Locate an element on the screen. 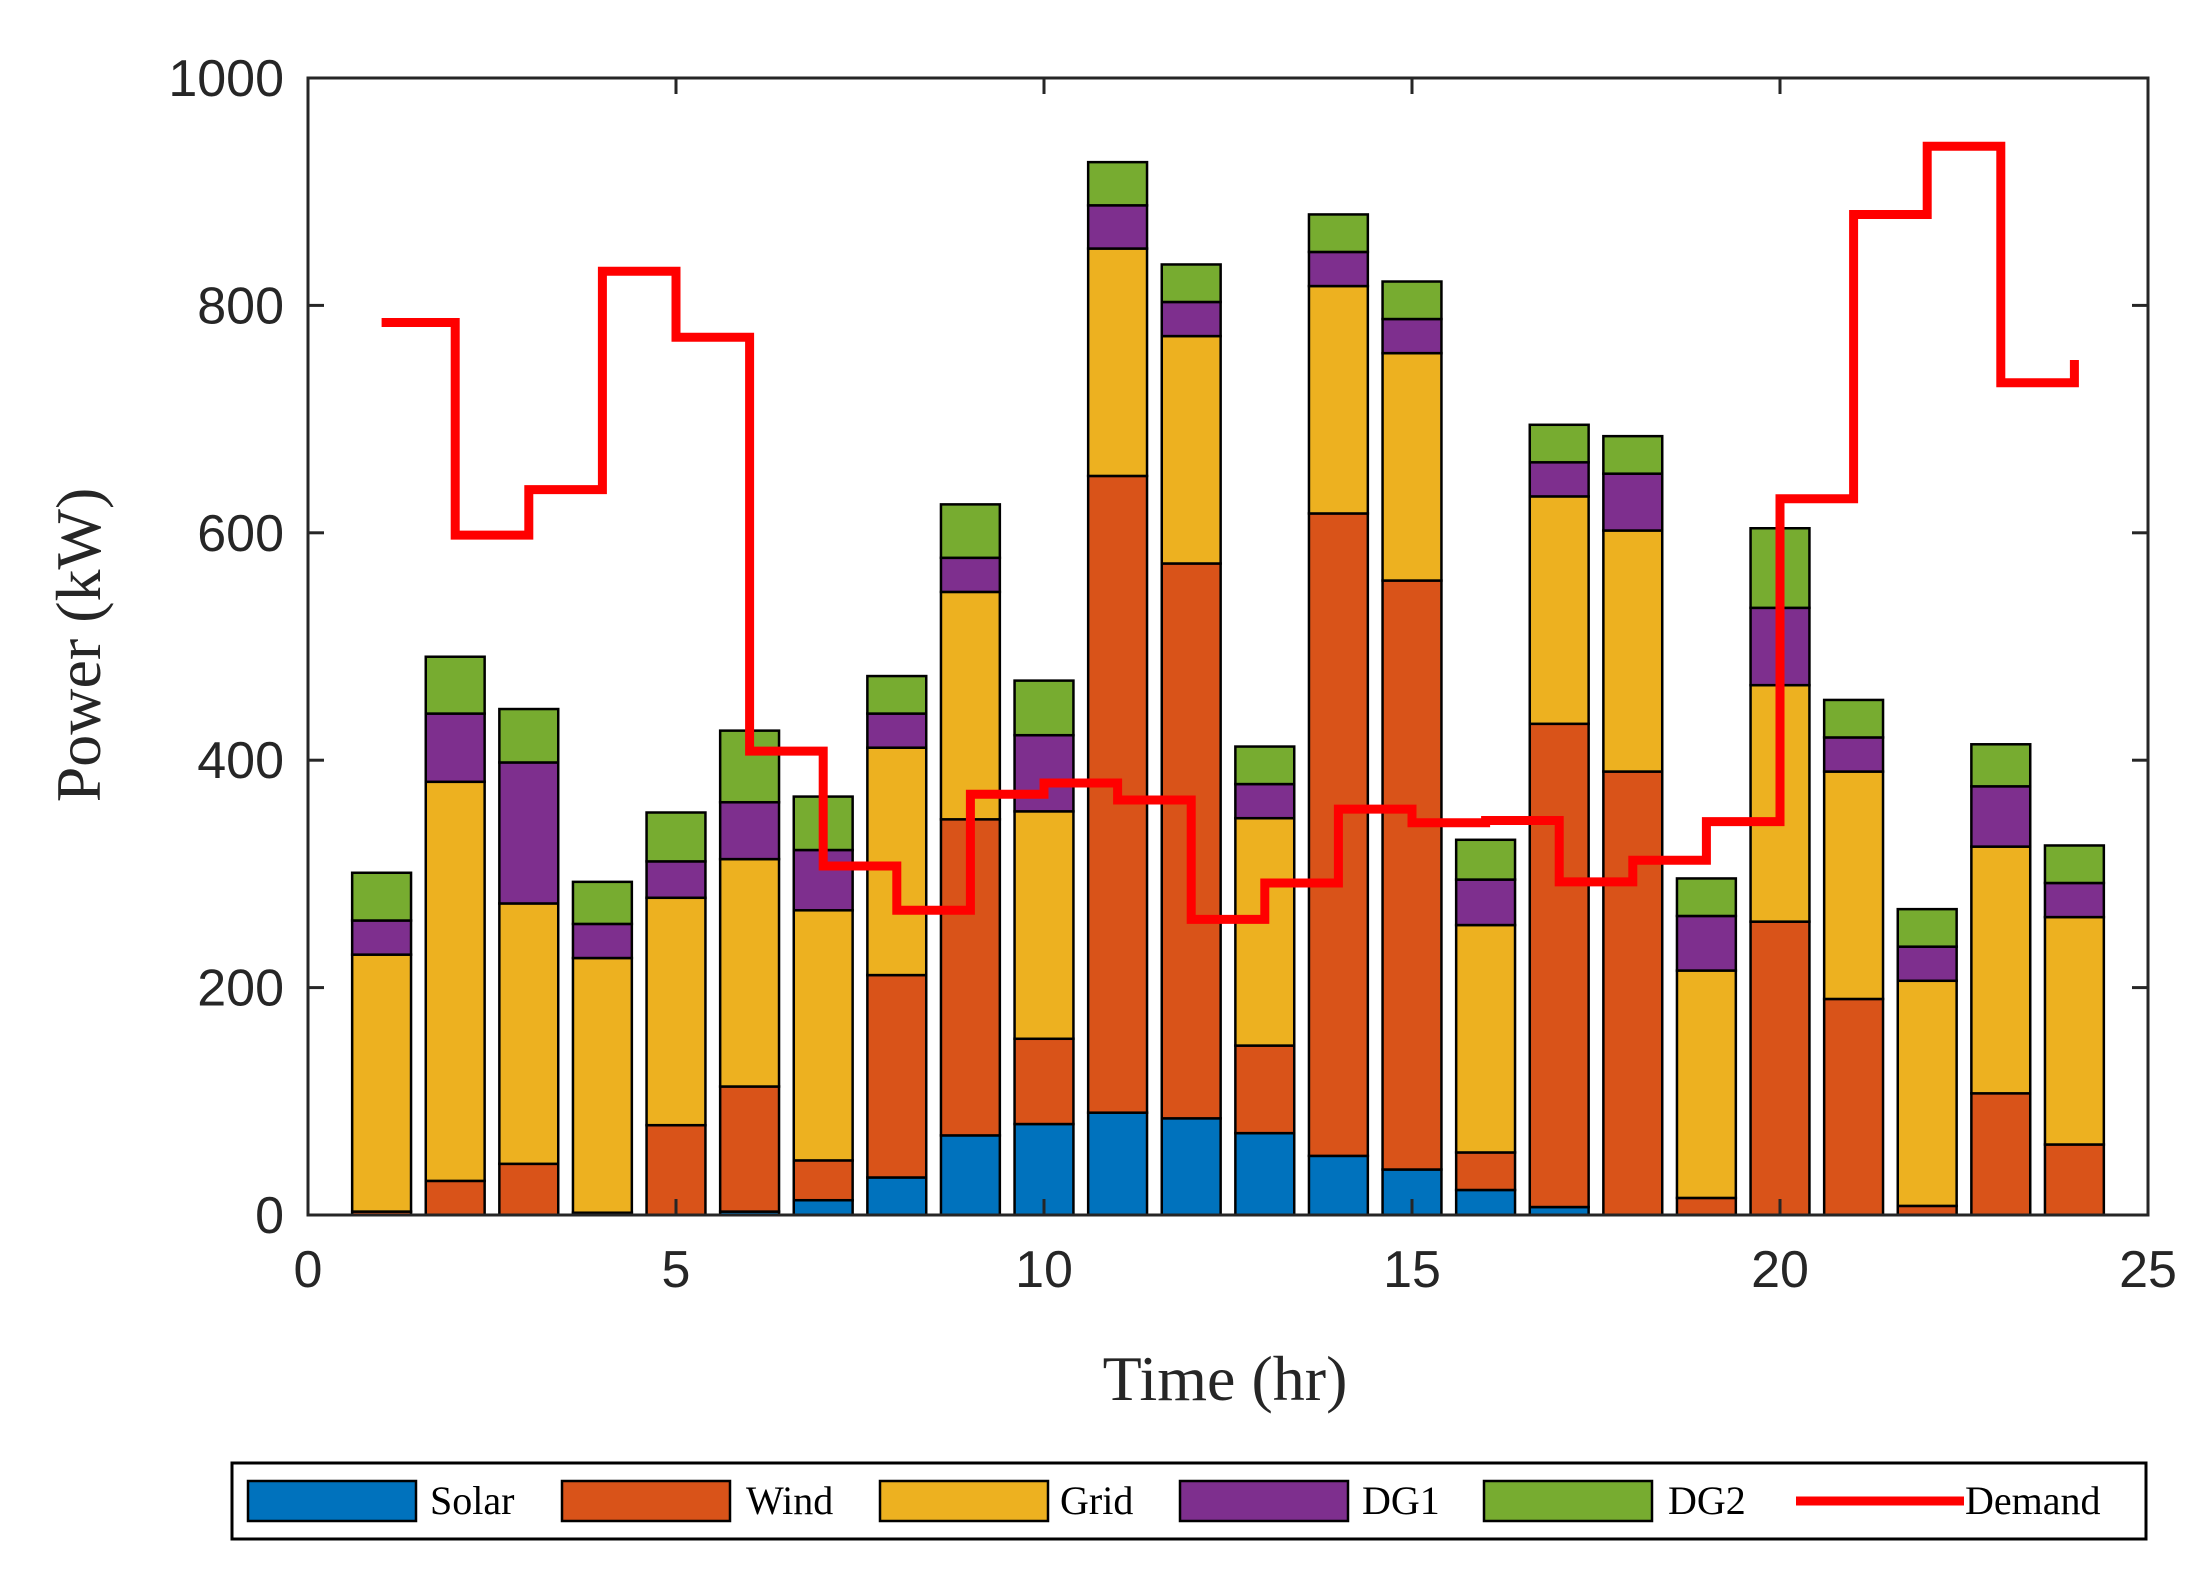 This screenshot has height=1576, width=2186. legend-label-dg2: DG2 is located at coordinates (1707, 1500).